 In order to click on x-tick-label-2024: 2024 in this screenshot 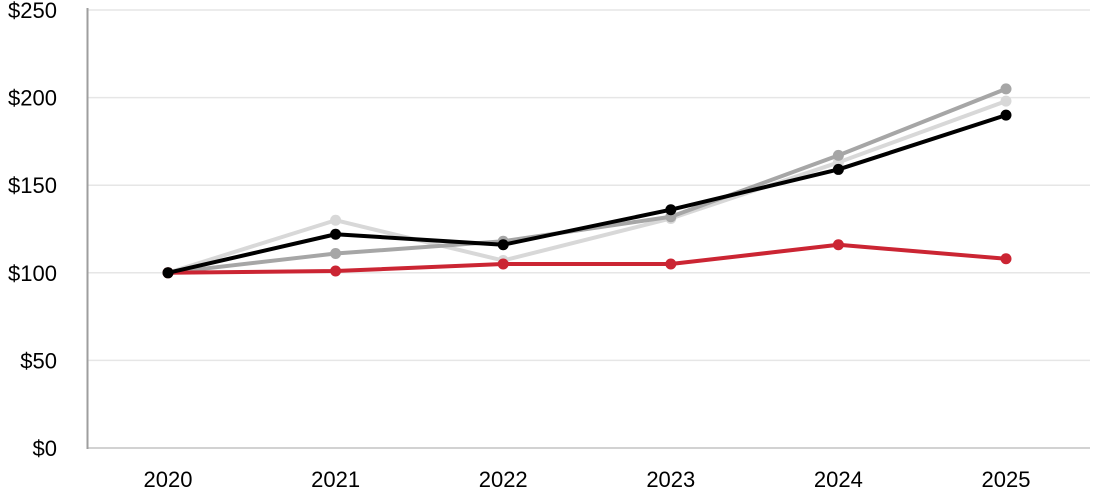, I will do `click(838, 479)`.